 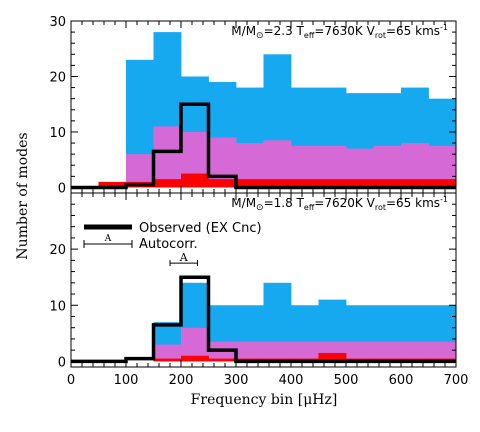 I want to click on bottom-bar-s1-b3, so click(x=167, y=353).